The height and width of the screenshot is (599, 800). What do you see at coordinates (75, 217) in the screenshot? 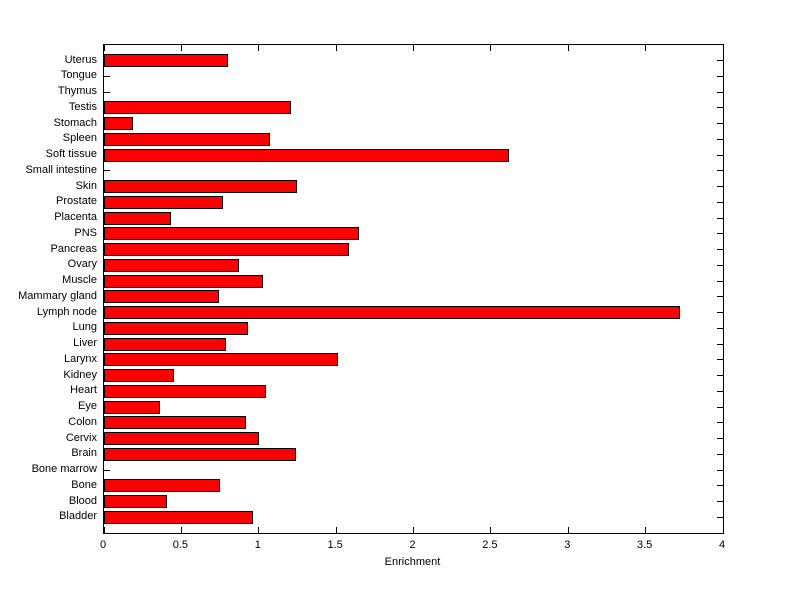
I see `category-label-placenta: Placenta` at bounding box center [75, 217].